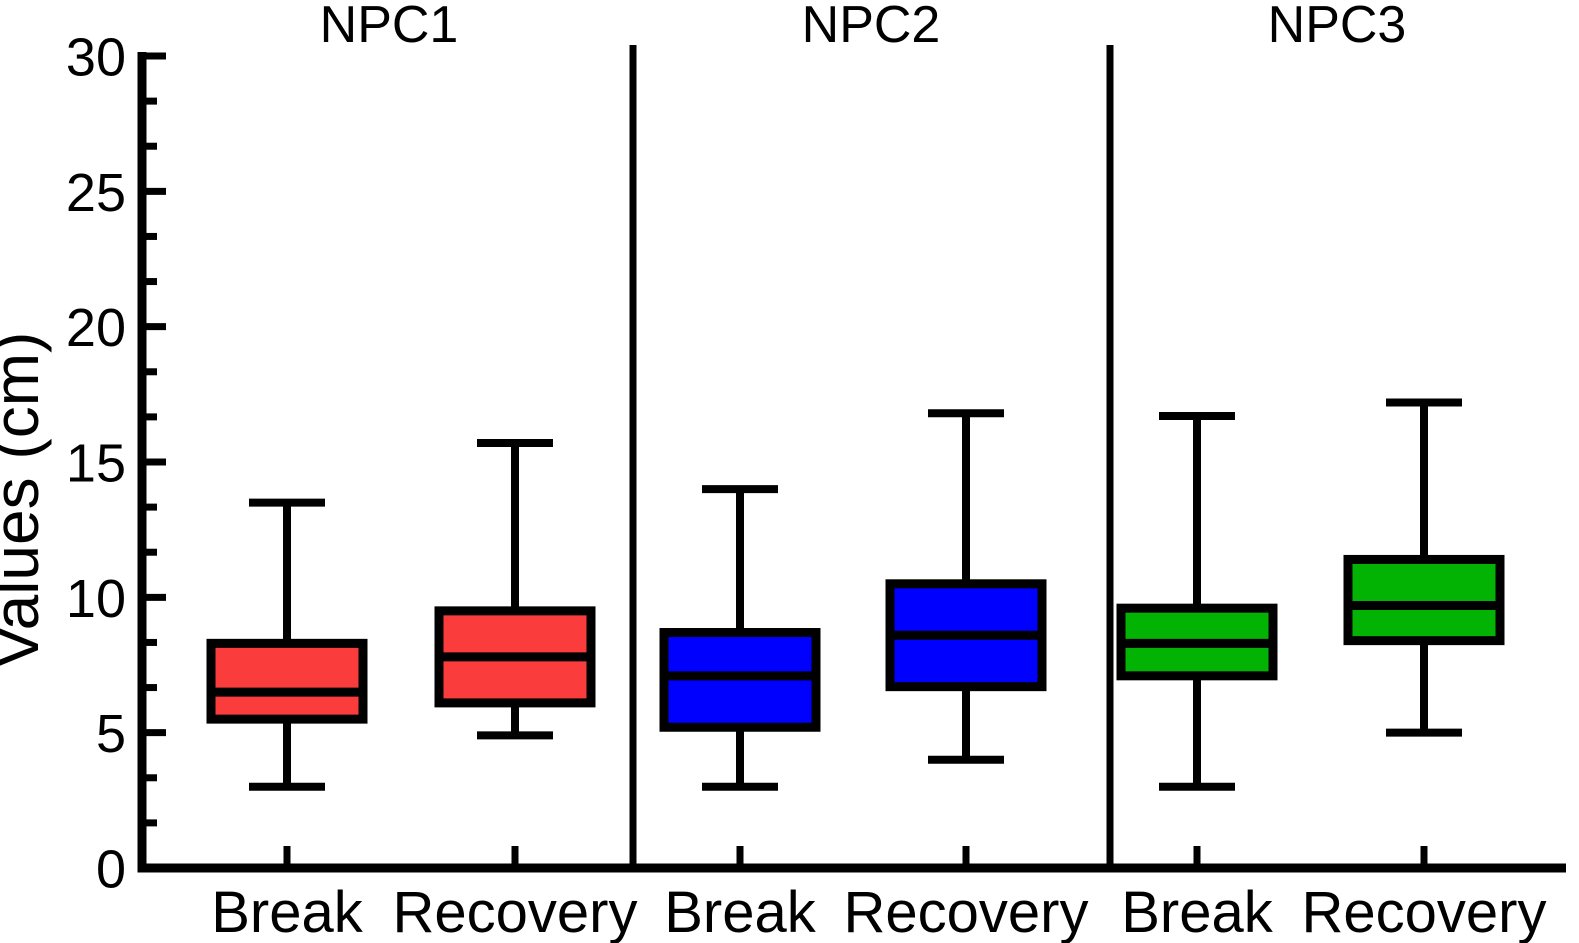  I want to click on y-tick-label: 20, so click(96, 328).